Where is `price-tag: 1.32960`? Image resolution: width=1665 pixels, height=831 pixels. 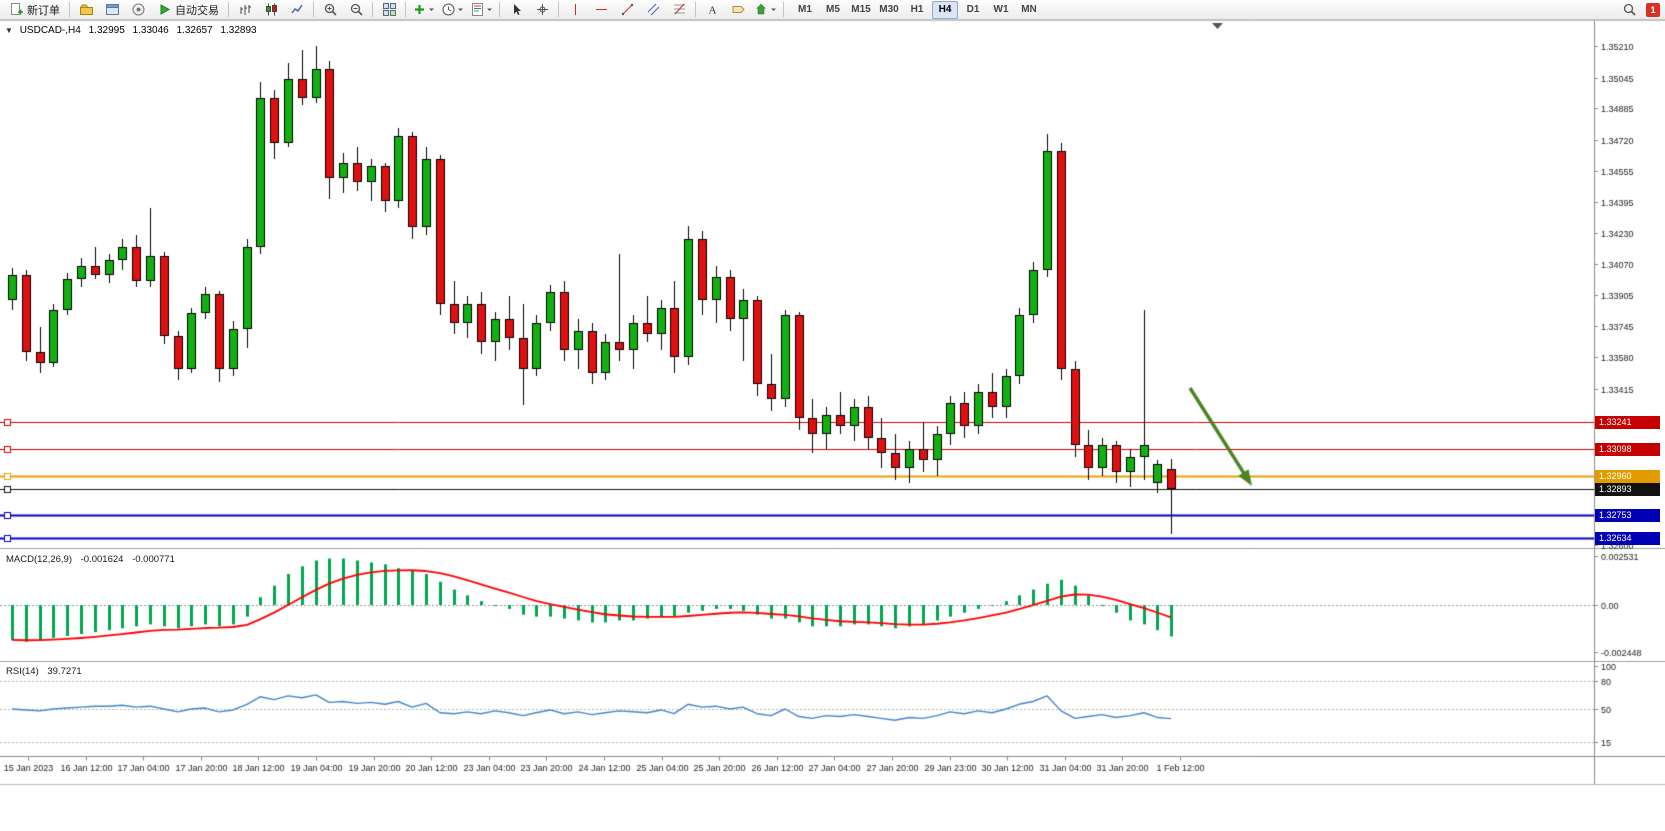 price-tag: 1.32960 is located at coordinates (1627, 476).